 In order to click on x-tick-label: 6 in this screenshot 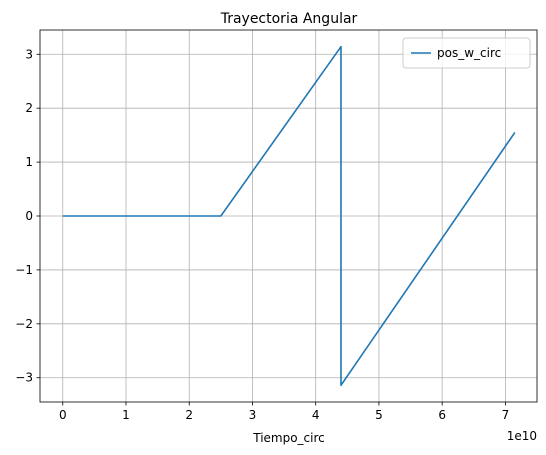, I will do `click(442, 415)`.